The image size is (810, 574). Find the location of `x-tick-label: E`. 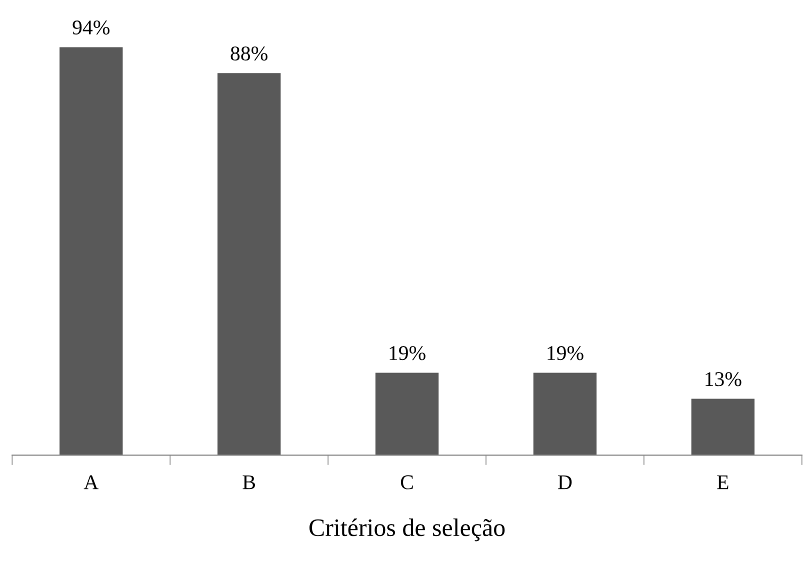

x-tick-label: E is located at coordinates (722, 482).